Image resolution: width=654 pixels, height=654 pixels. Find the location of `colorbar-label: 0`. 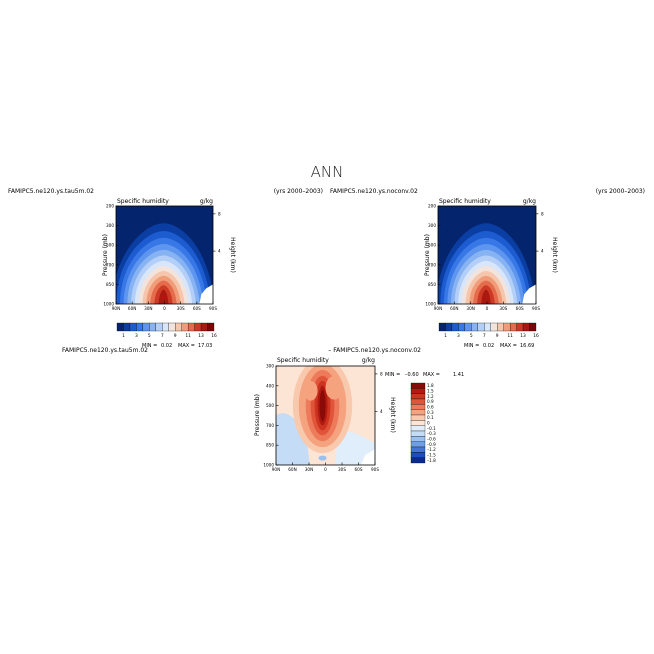

colorbar-label: 0 is located at coordinates (428, 423).